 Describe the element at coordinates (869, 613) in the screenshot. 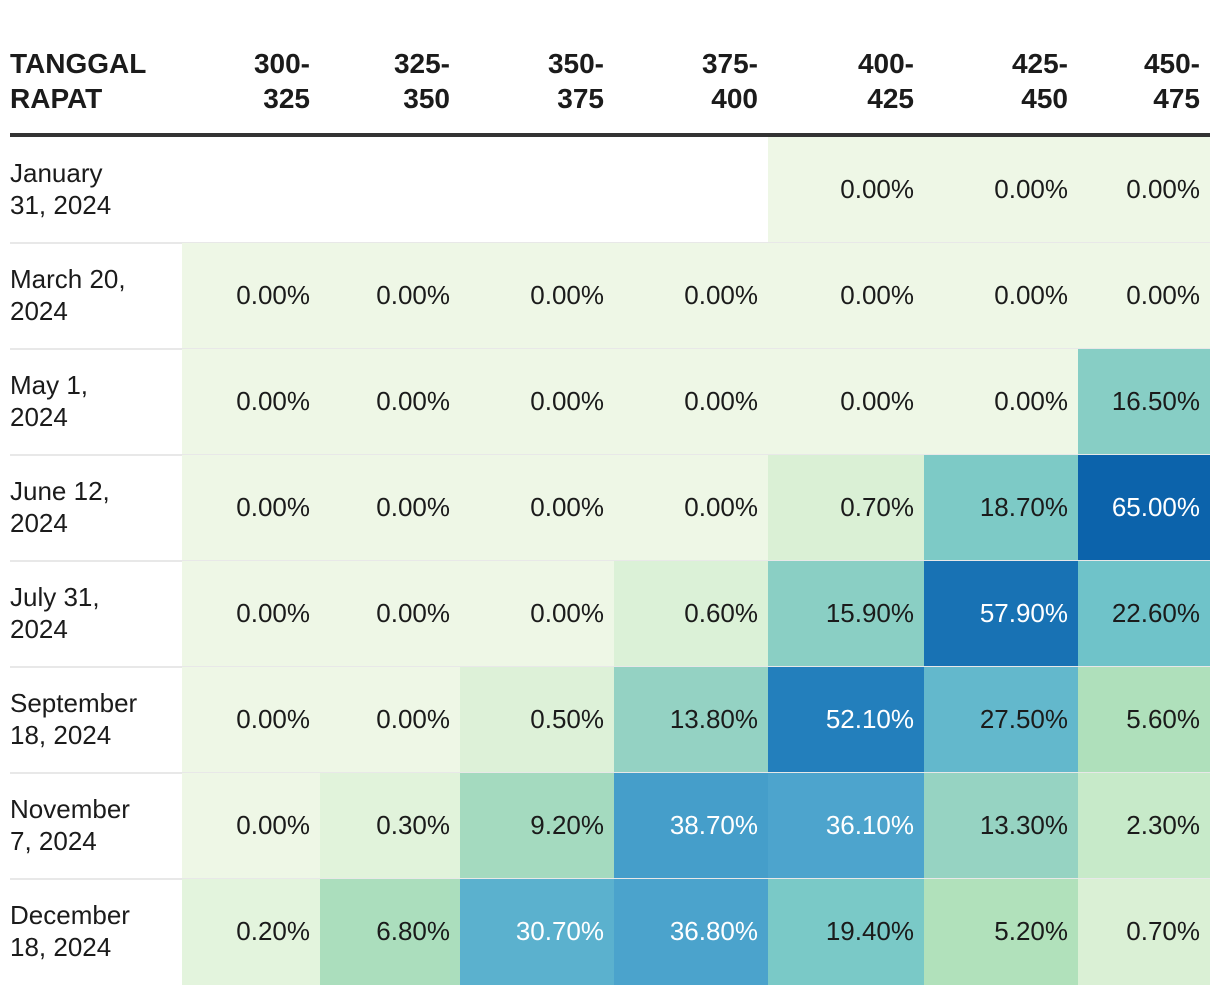

I see `cell-value: 15.90%` at that location.